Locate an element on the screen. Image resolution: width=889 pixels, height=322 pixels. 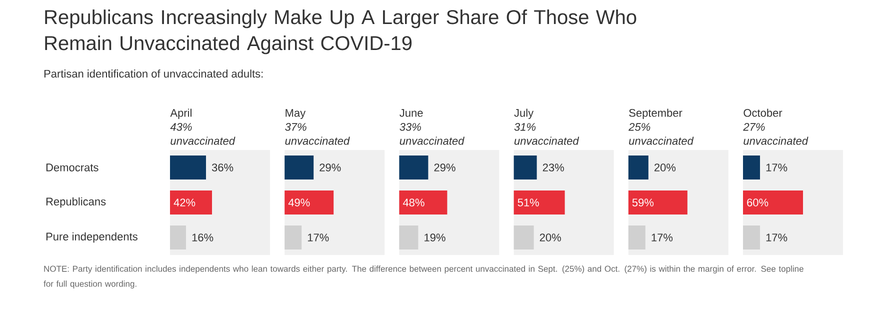
y-tick-label: Democrats is located at coordinates (72, 168).